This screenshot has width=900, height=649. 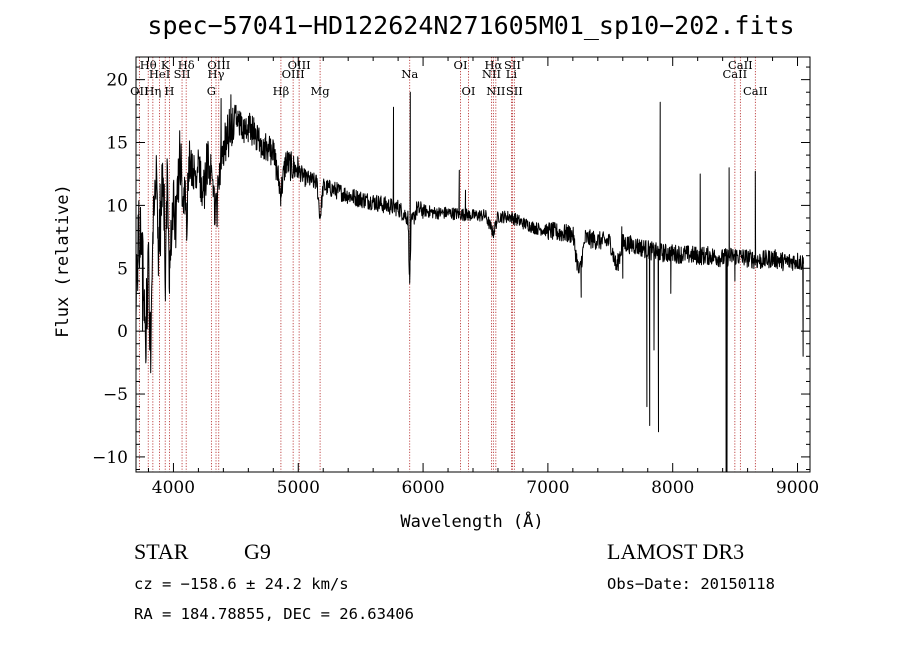 What do you see at coordinates (547, 488) in the screenshot?
I see `x-tick-label: 7000` at bounding box center [547, 488].